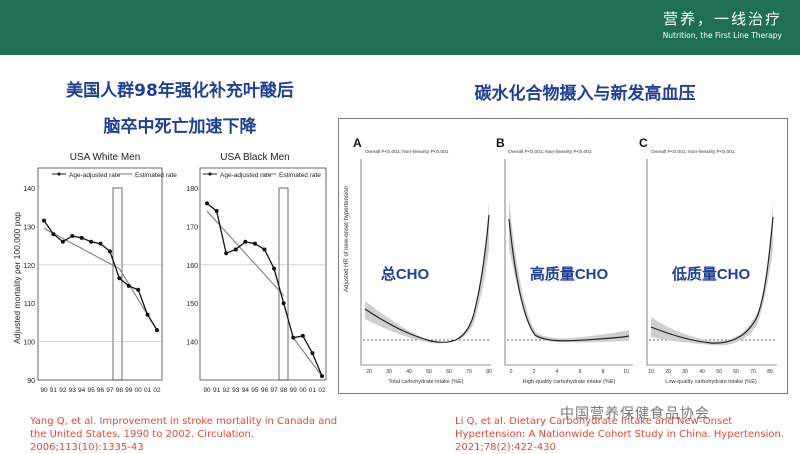 The image size is (800, 454). I want to click on chart2-xtick: 02, so click(322, 390).